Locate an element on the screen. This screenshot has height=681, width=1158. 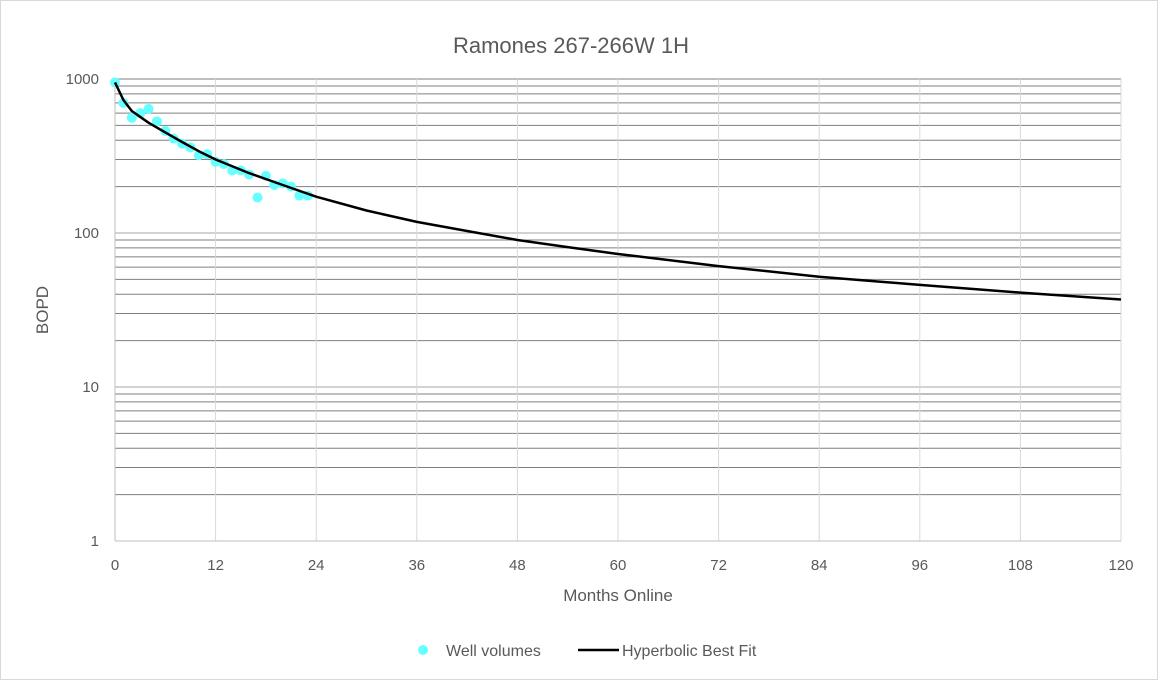
x-tick-labels: 0 12 24 36 48 60 72 84 96 108 120 is located at coordinates (622, 565).